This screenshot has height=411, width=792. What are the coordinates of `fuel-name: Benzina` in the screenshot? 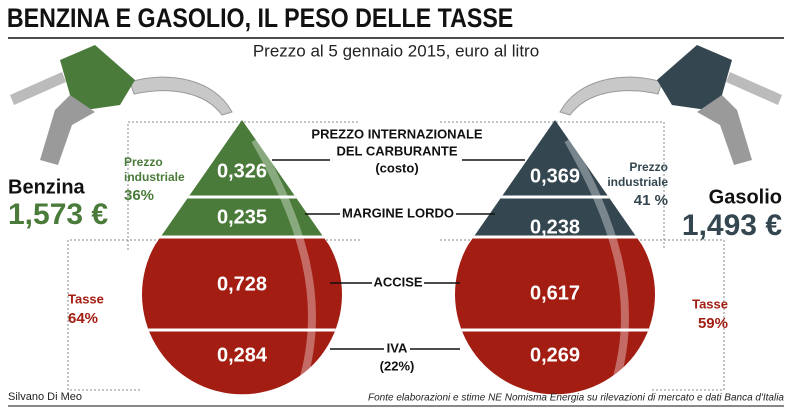 It's located at (47, 187).